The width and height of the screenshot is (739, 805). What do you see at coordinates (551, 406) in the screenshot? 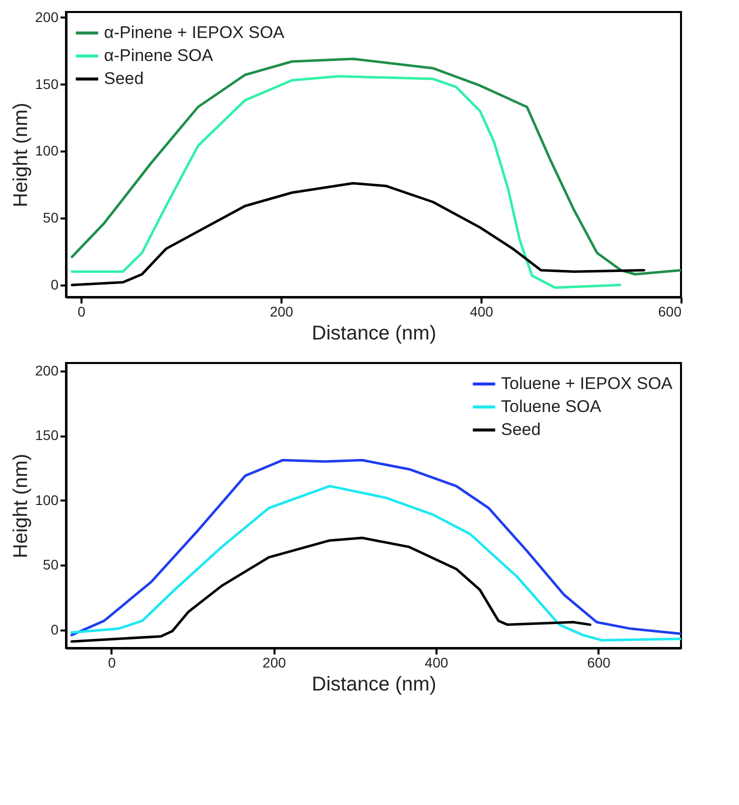
I see `legend-label: Toluene SOA` at bounding box center [551, 406].